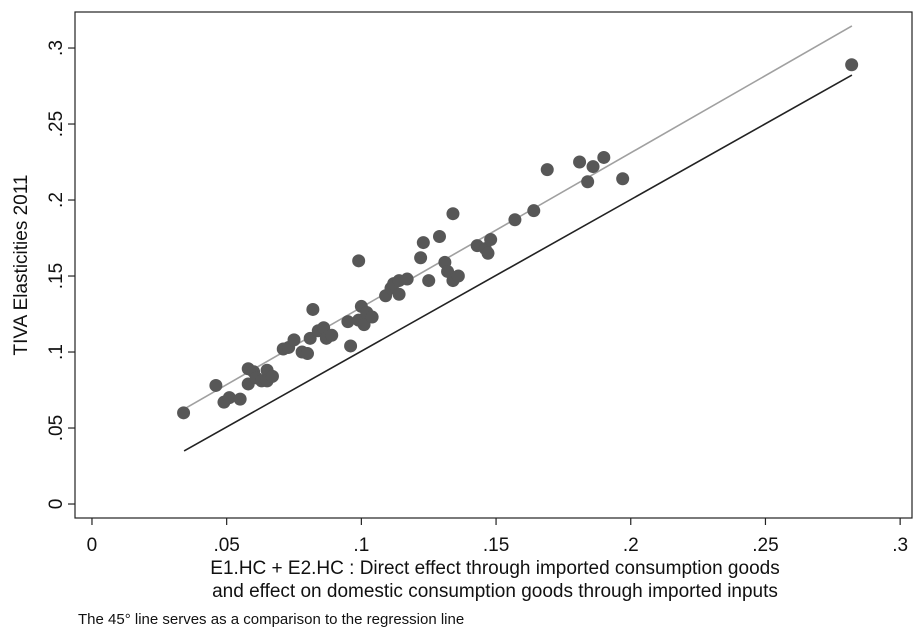 This screenshot has width=914, height=632. What do you see at coordinates (631, 545) in the screenshot?
I see `x-tick-label: .2` at bounding box center [631, 545].